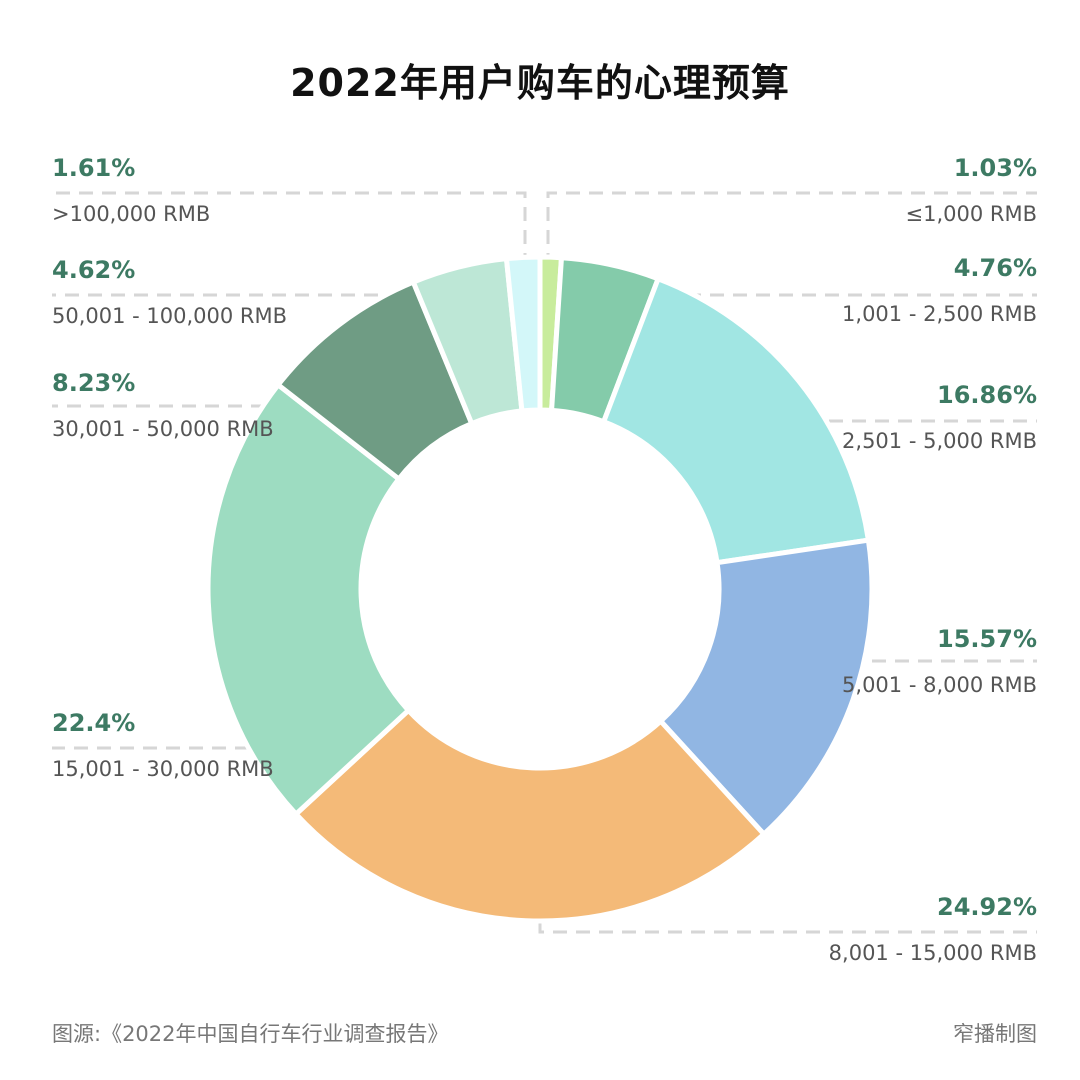 This screenshot has height=1080, width=1080. I want to click on label-8001-15000: 24.92% 8,001 - 15,000 RMB, so click(933, 930).